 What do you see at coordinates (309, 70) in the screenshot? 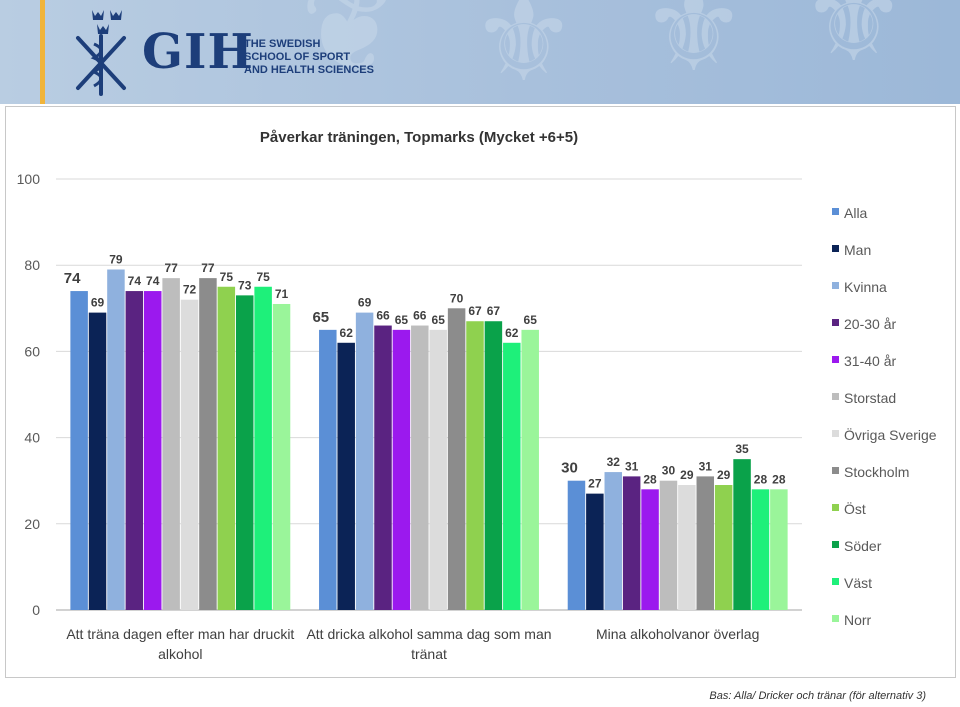
I see `brand-tagline-line: AND HEALTH SCIENCES` at bounding box center [309, 70].